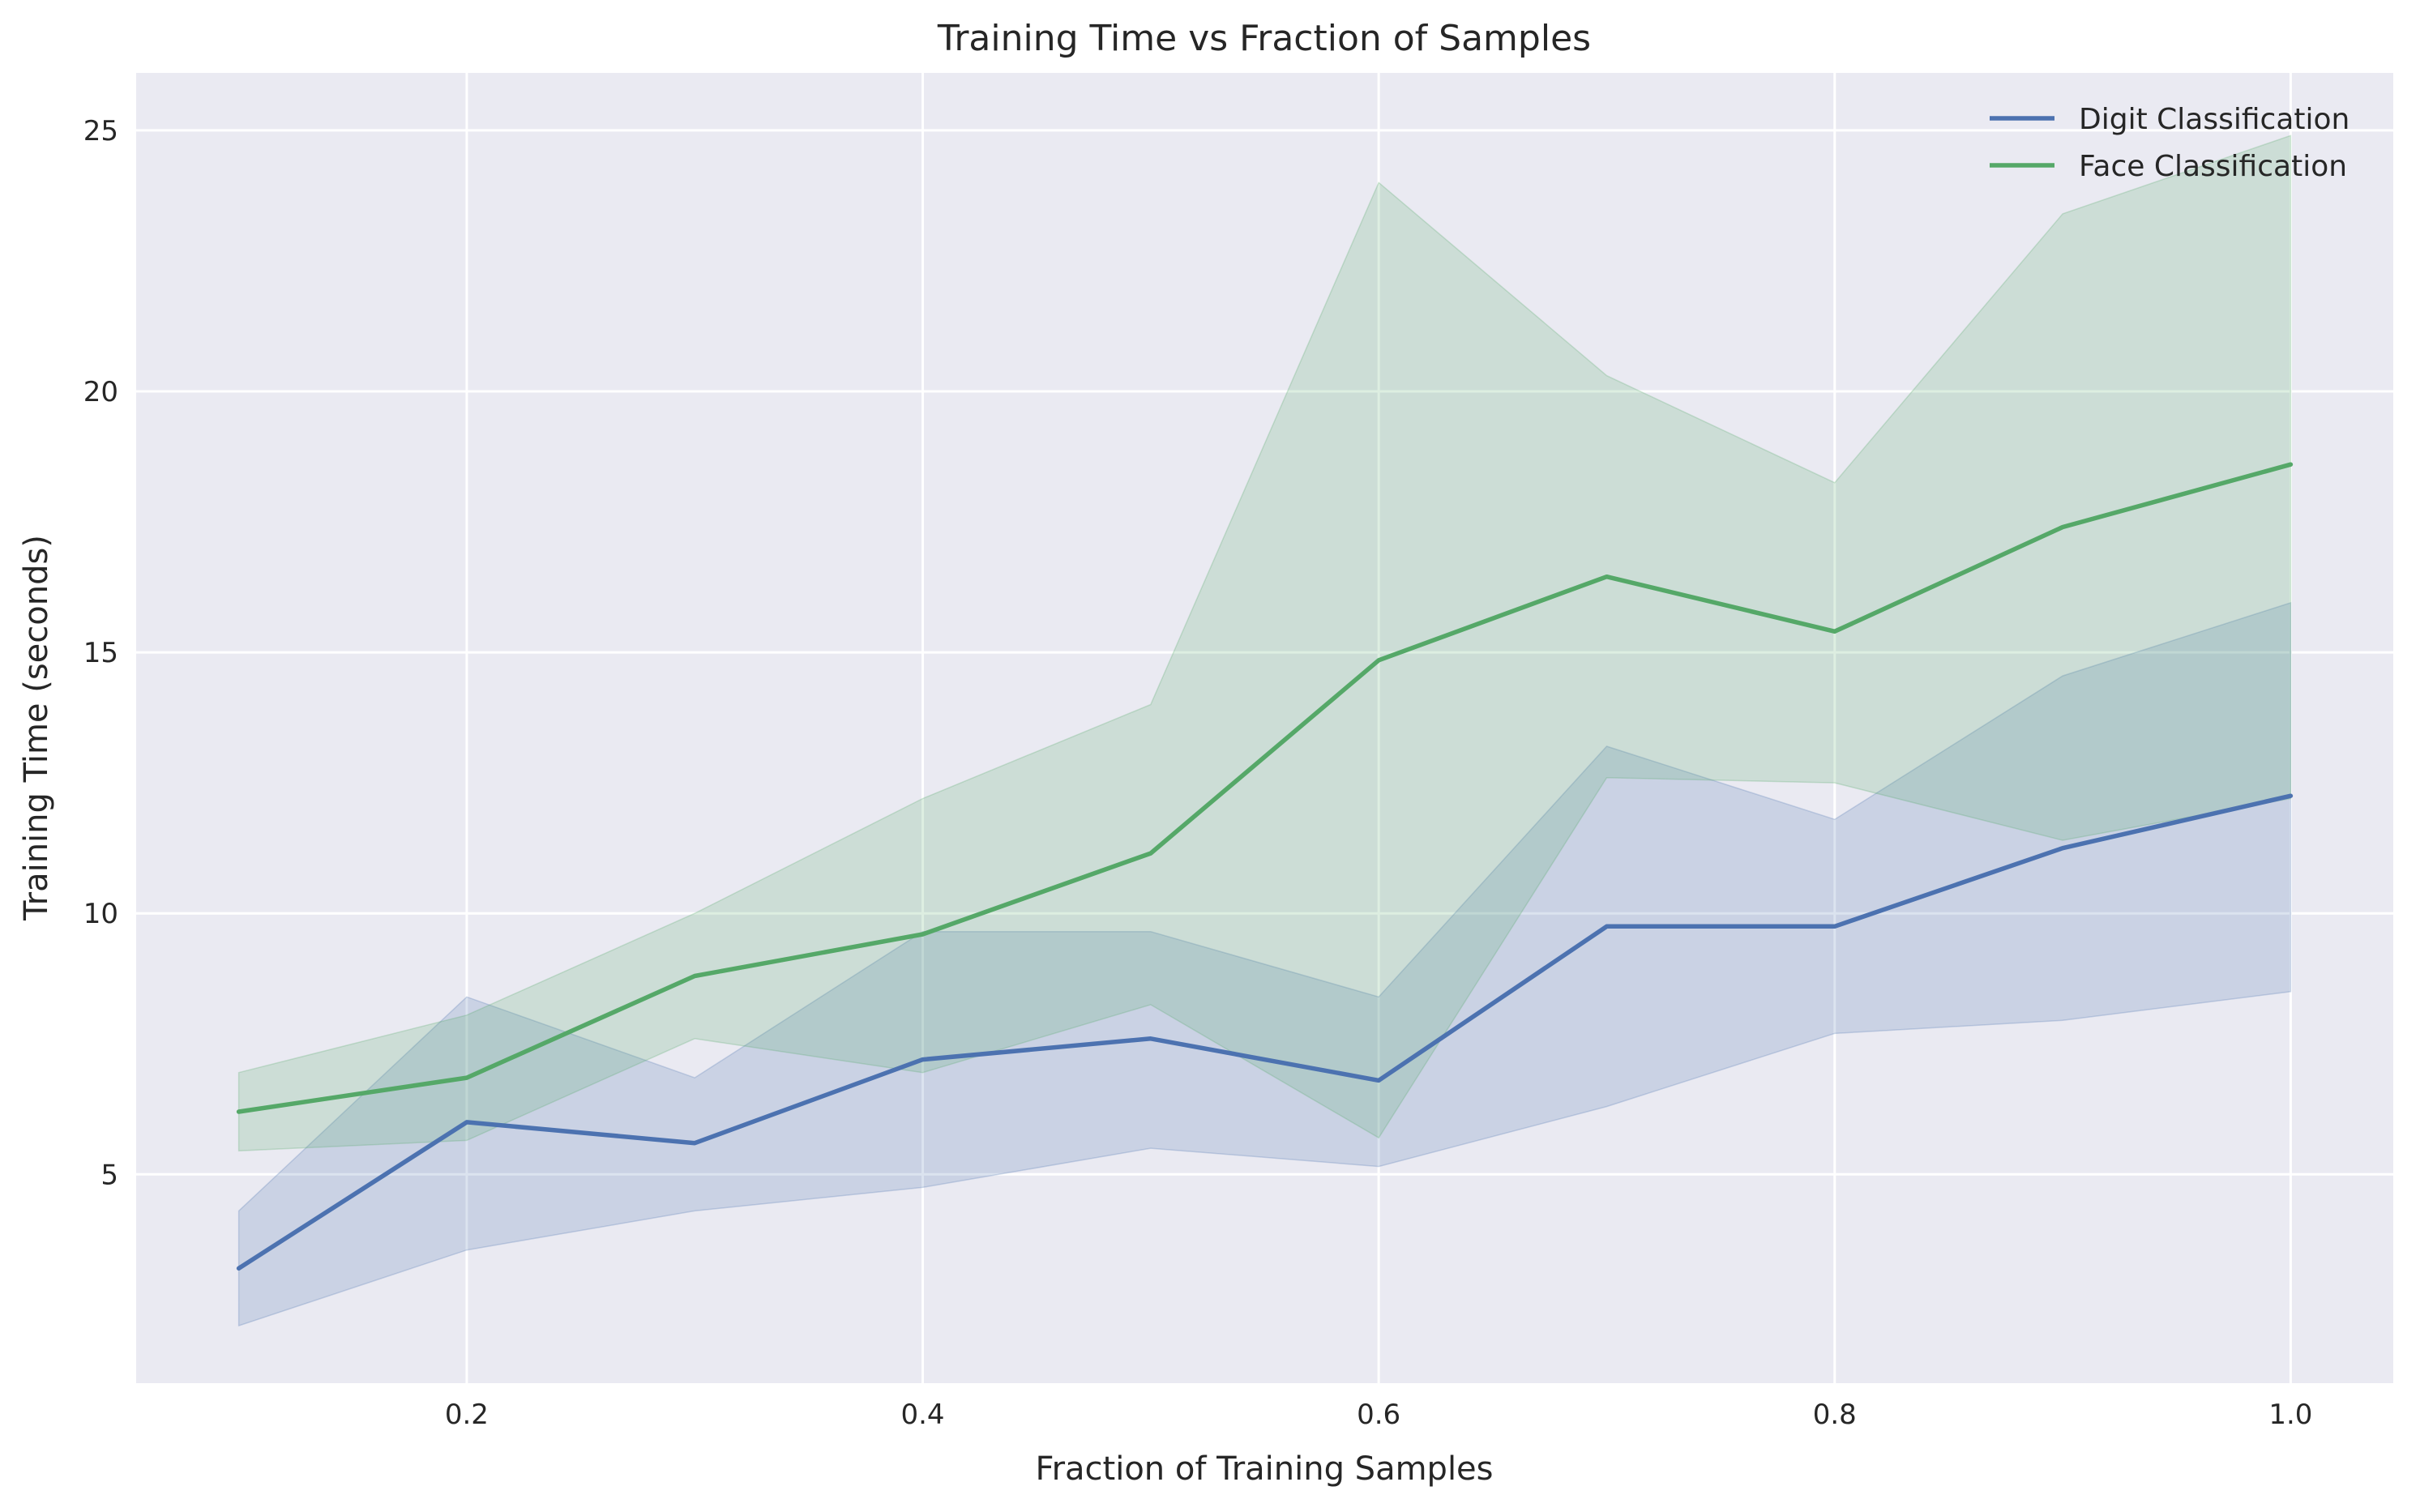 The height and width of the screenshot is (1512, 2420). I want to click on x-tick-label: 0.8, so click(1835, 1415).